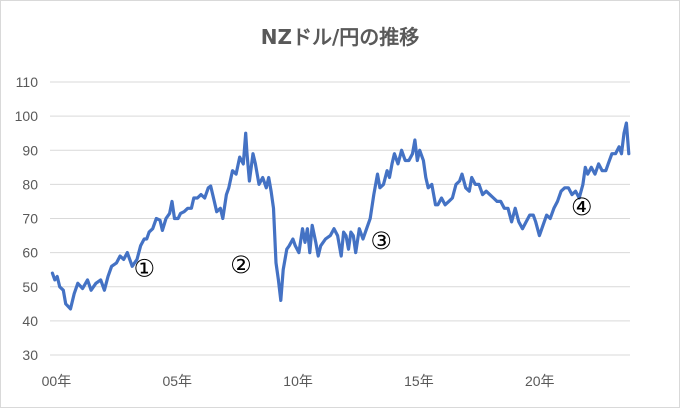 This screenshot has width=680, height=408. What do you see at coordinates (540, 381) in the screenshot?
I see `x-tick-label: 20年` at bounding box center [540, 381].